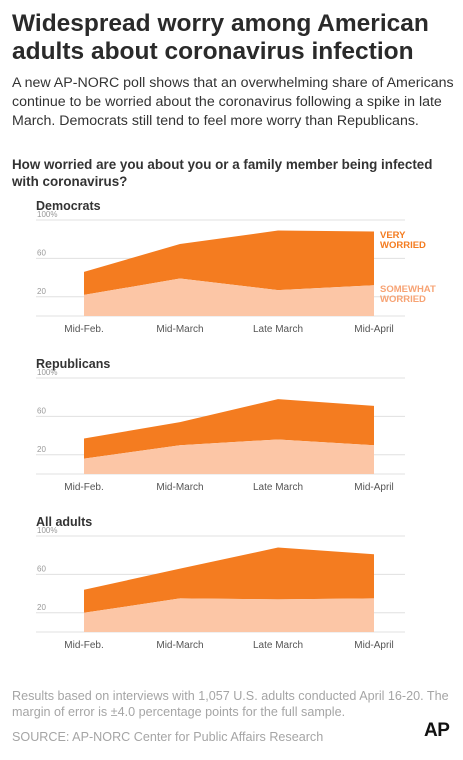 Image resolution: width=463 pixels, height=760 pixels. I want to click on ap-logo: AP, so click(437, 730).